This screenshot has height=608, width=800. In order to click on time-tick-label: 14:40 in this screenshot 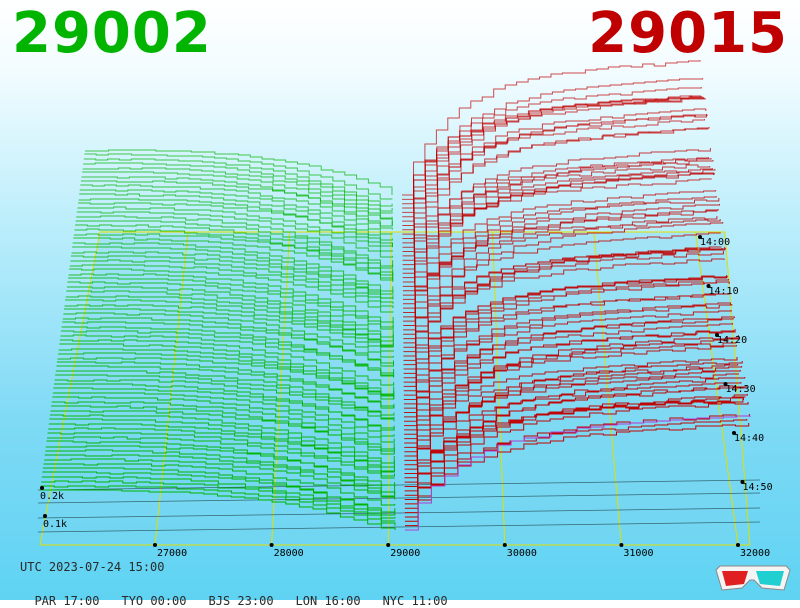, I will do `click(749, 438)`.